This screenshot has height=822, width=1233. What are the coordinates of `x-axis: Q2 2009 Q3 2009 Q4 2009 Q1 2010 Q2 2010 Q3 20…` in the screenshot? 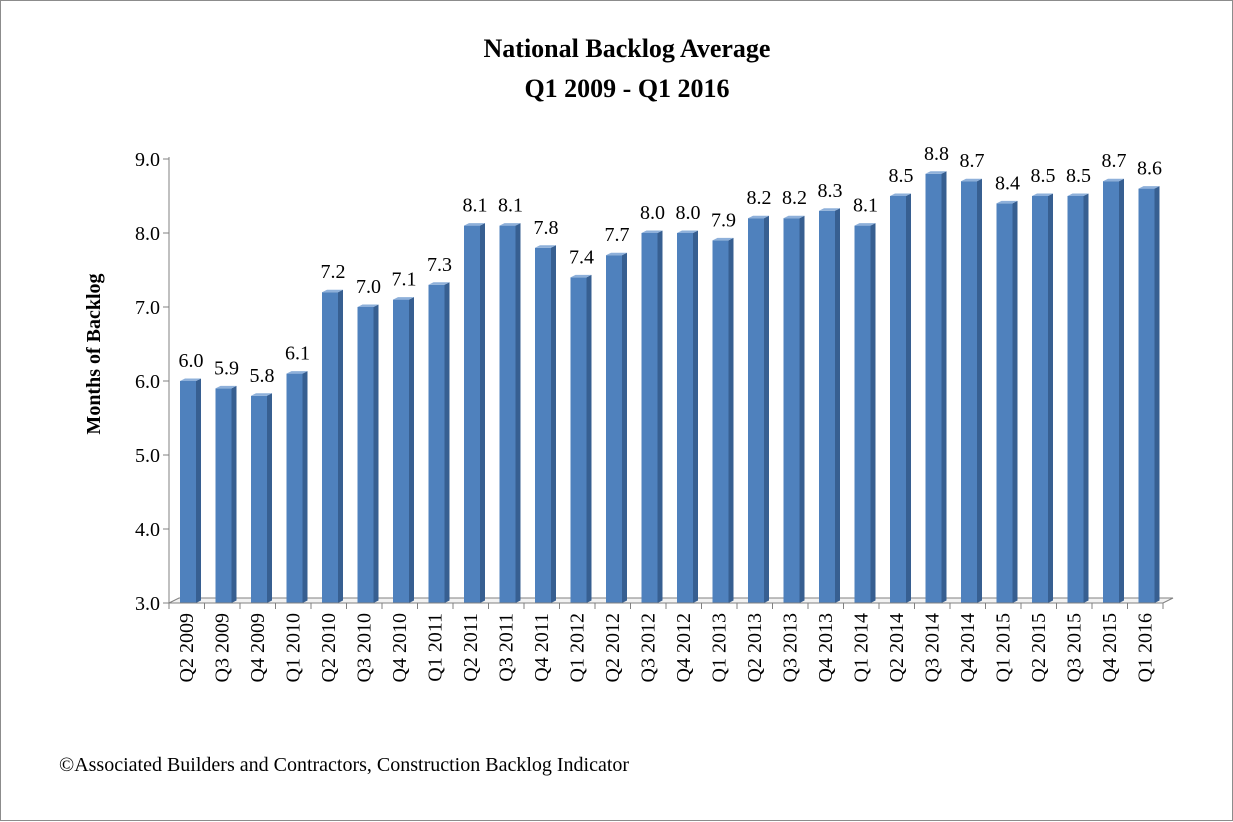 It's located at (666, 642).